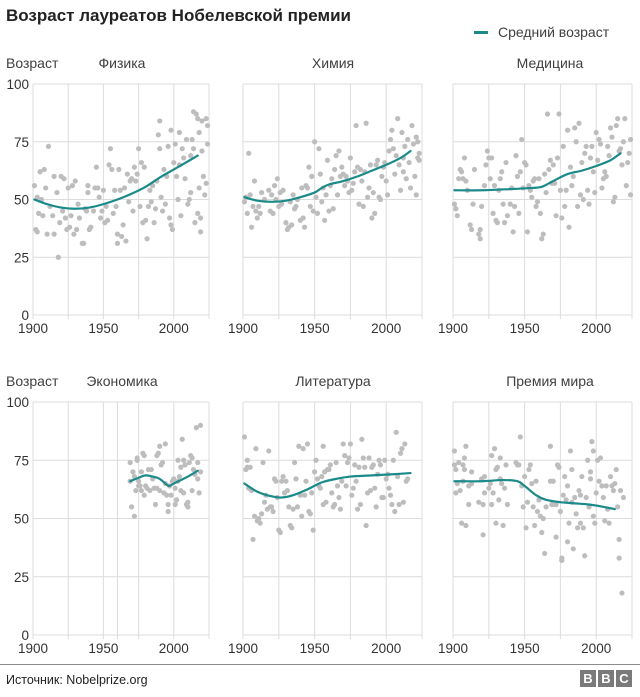 This screenshot has width=640, height=697. What do you see at coordinates (525, 328) in the screenshot?
I see `x-tick-label: 1950` at bounding box center [525, 328].